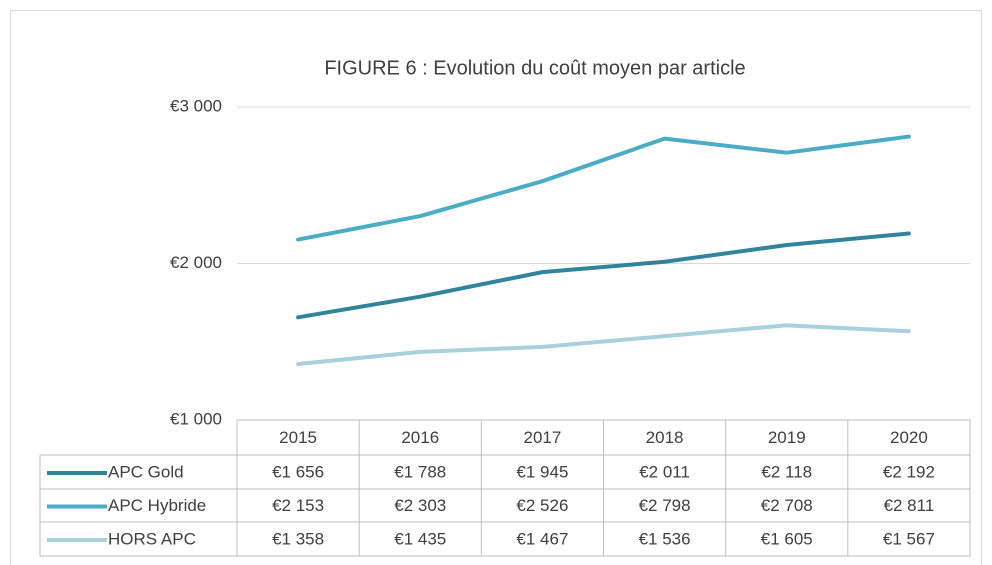 Image resolution: width=992 pixels, height=565 pixels. I want to click on legend-label: APC Hybride, so click(157, 505).